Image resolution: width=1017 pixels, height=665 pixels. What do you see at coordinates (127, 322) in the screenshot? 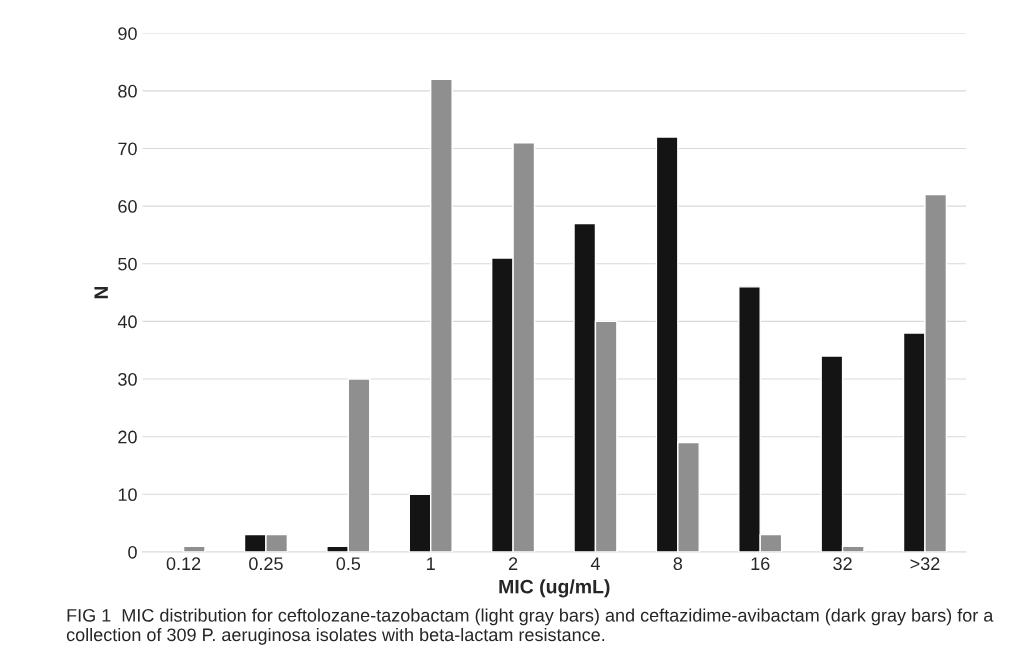
I see `y-tick-label: 40` at bounding box center [127, 322].